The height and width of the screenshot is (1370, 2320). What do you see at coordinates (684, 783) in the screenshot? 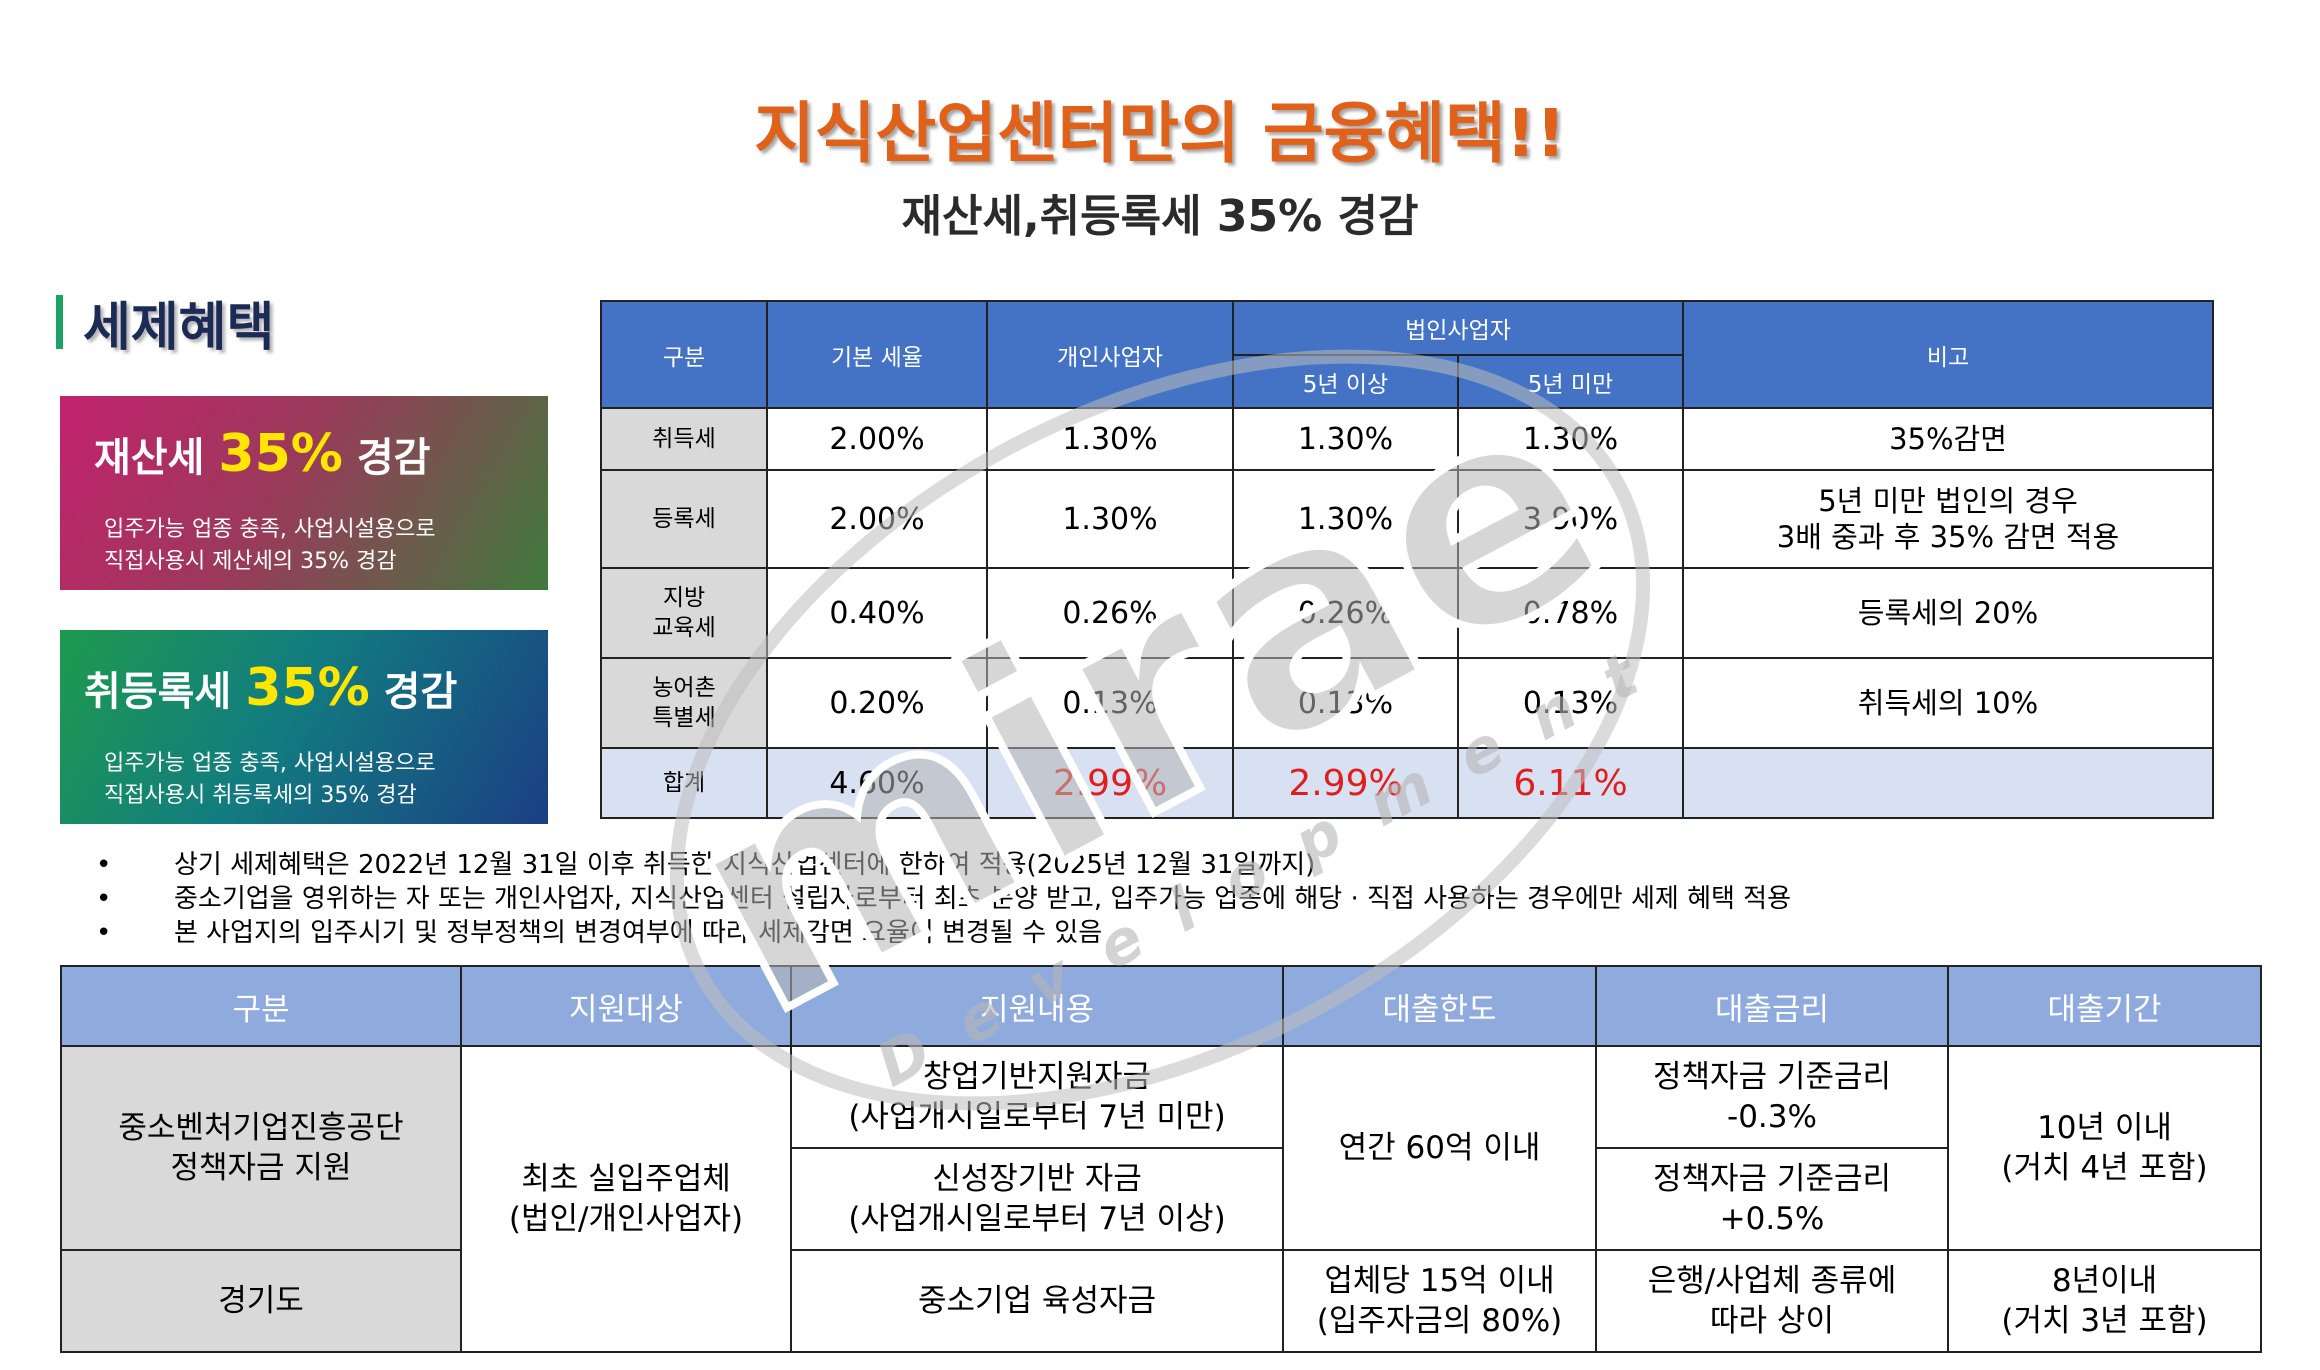
I see `row-label: 합계` at bounding box center [684, 783].